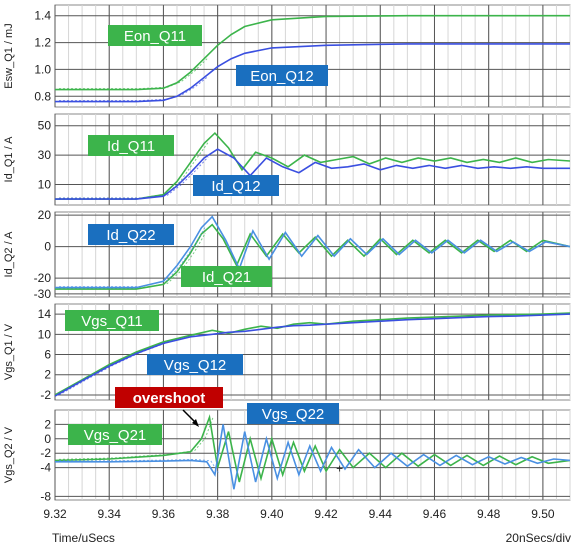 The width and height of the screenshot is (575, 548). I want to click on series-line-id-q21, so click(312, 256).